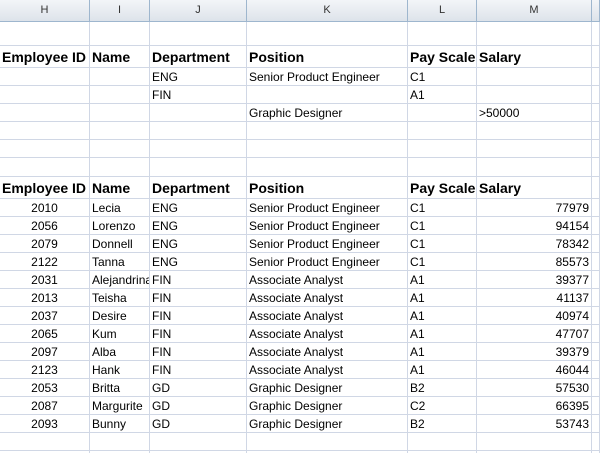  I want to click on data-cell: Lecia, so click(120, 208).